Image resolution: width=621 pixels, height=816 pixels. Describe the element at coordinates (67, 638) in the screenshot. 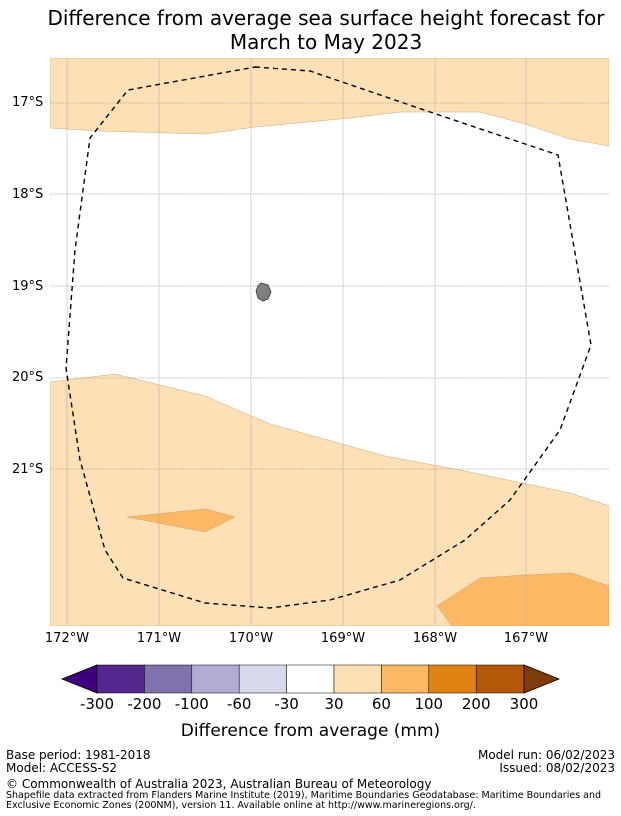

I see `lon-label-172w: 172°W` at that location.